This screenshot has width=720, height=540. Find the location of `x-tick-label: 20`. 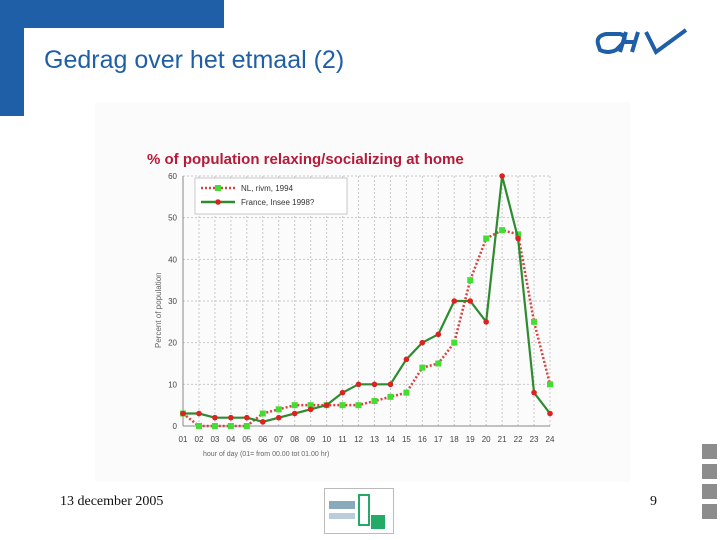

x-tick-label: 20 is located at coordinates (486, 439).